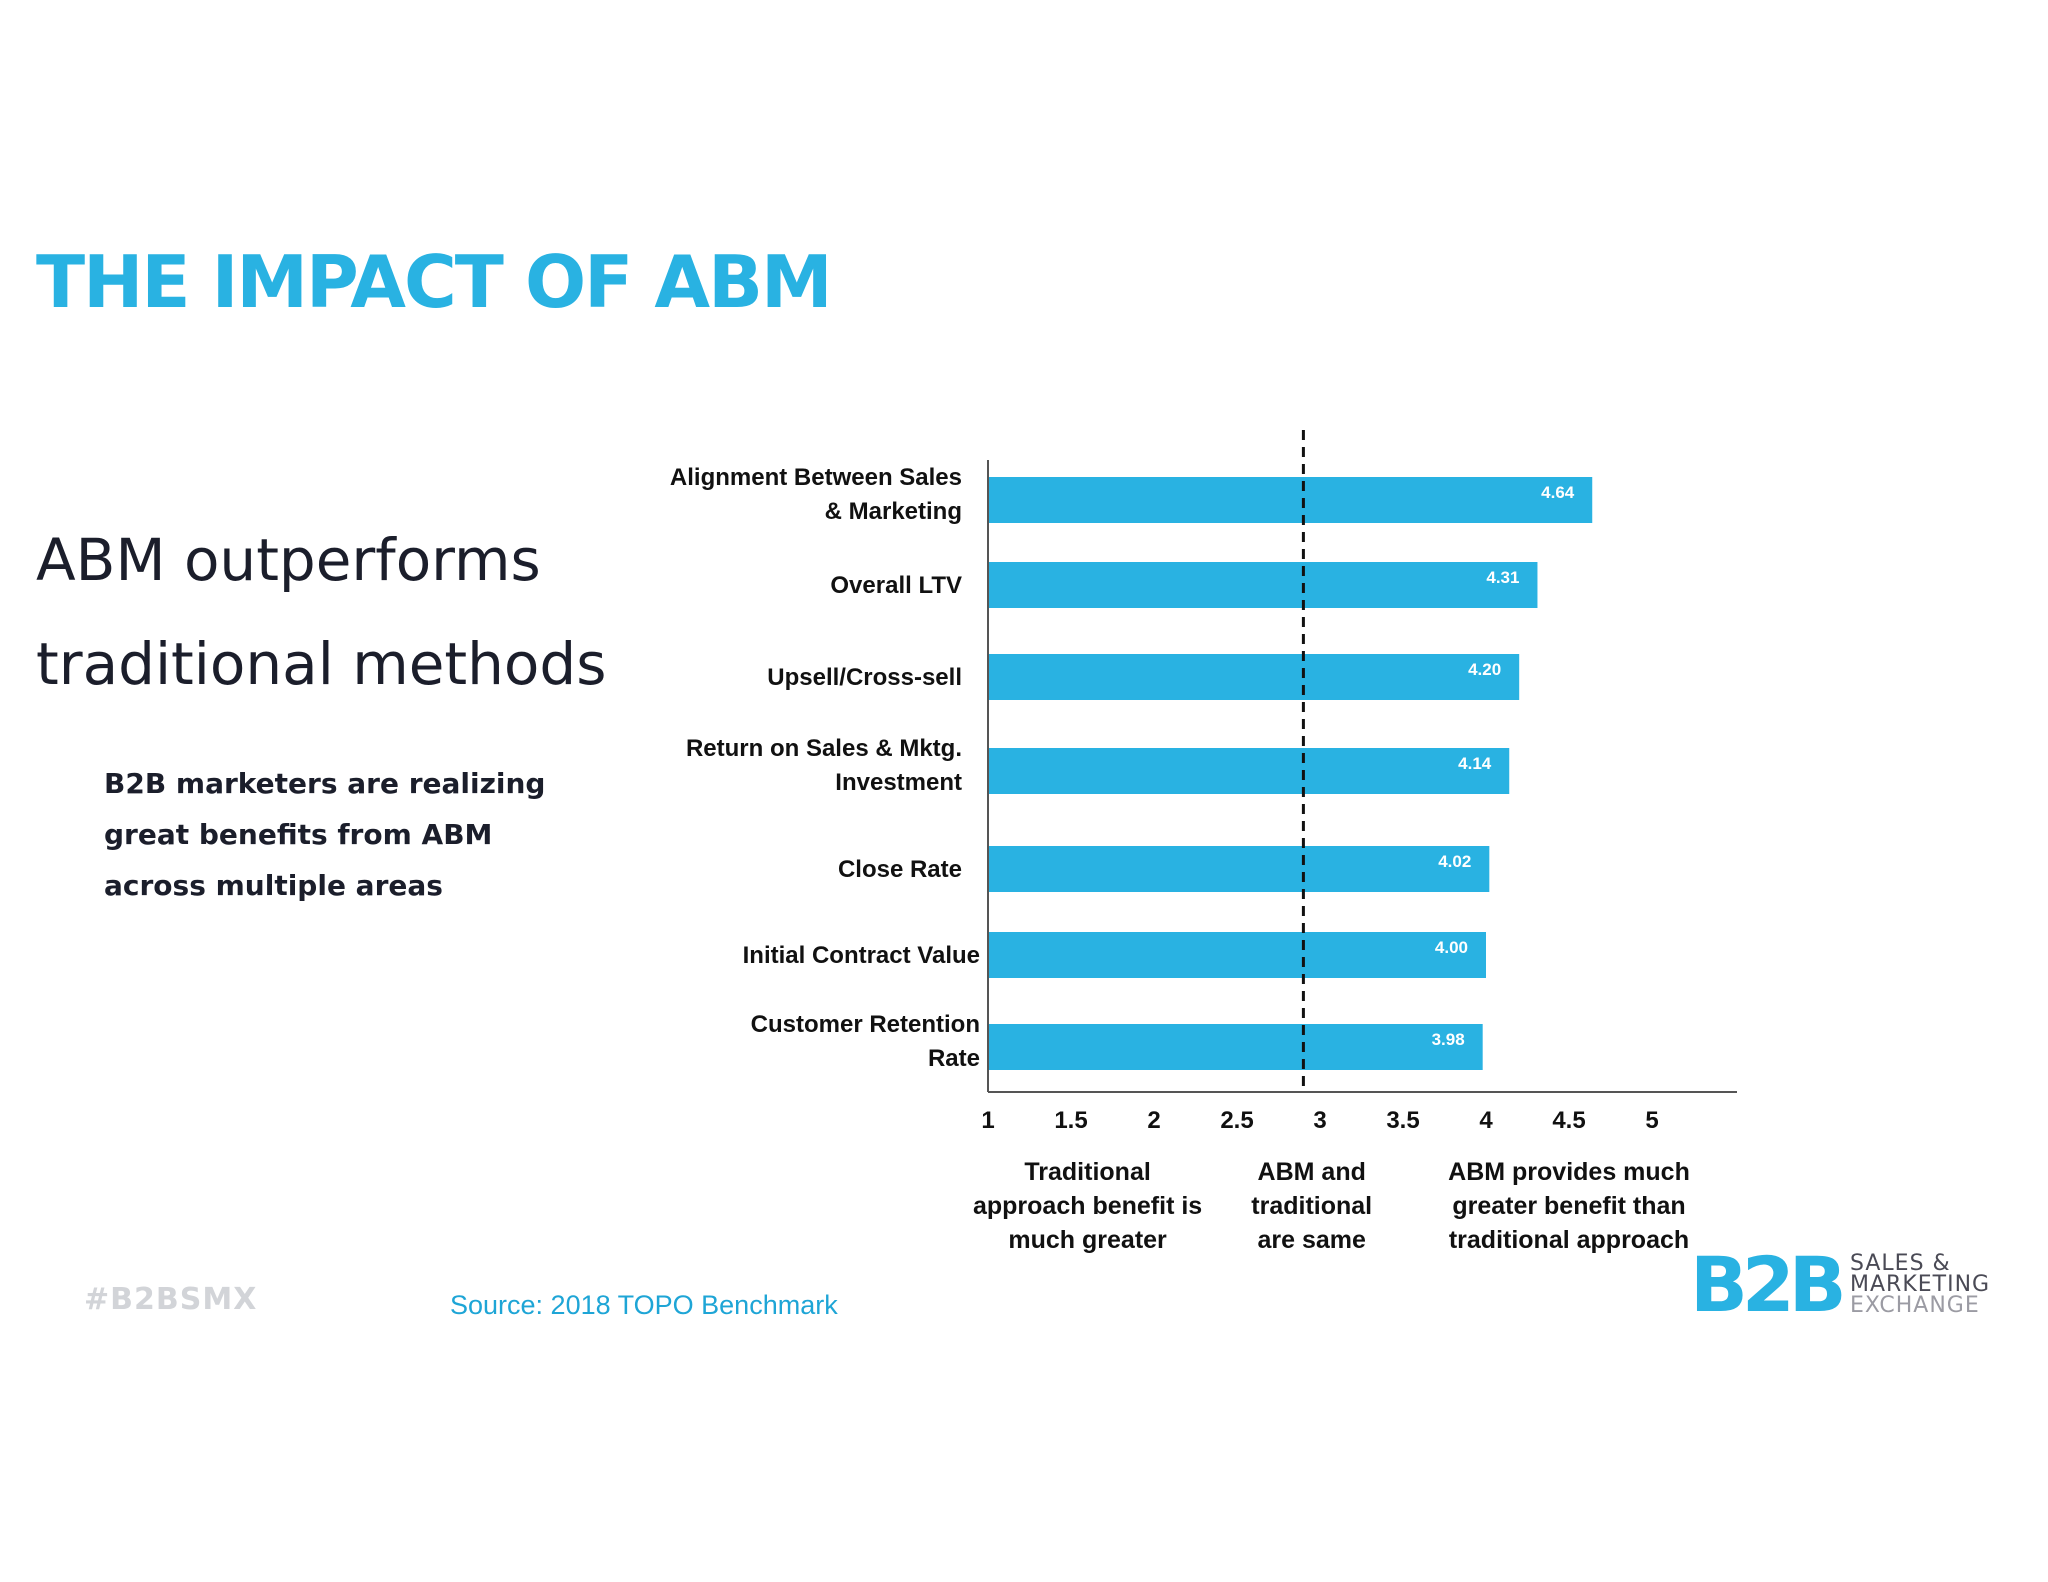  I want to click on logo-line-3: EXCHANGE, so click(1915, 1305).